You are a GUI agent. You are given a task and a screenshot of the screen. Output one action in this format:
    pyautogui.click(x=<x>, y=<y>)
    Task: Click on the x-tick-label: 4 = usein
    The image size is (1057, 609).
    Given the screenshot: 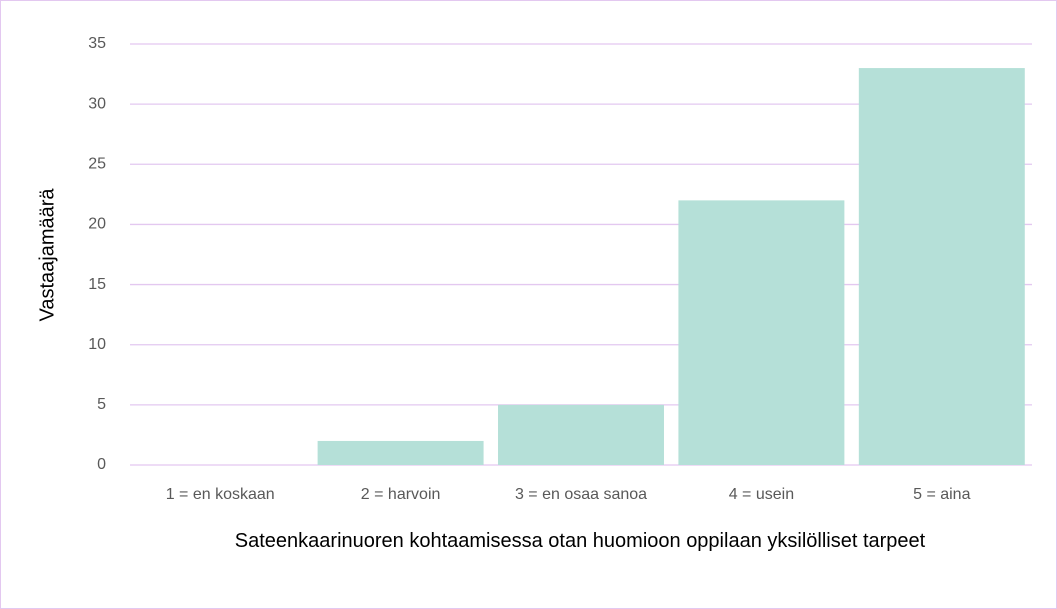 What is the action you would take?
    pyautogui.click(x=761, y=494)
    